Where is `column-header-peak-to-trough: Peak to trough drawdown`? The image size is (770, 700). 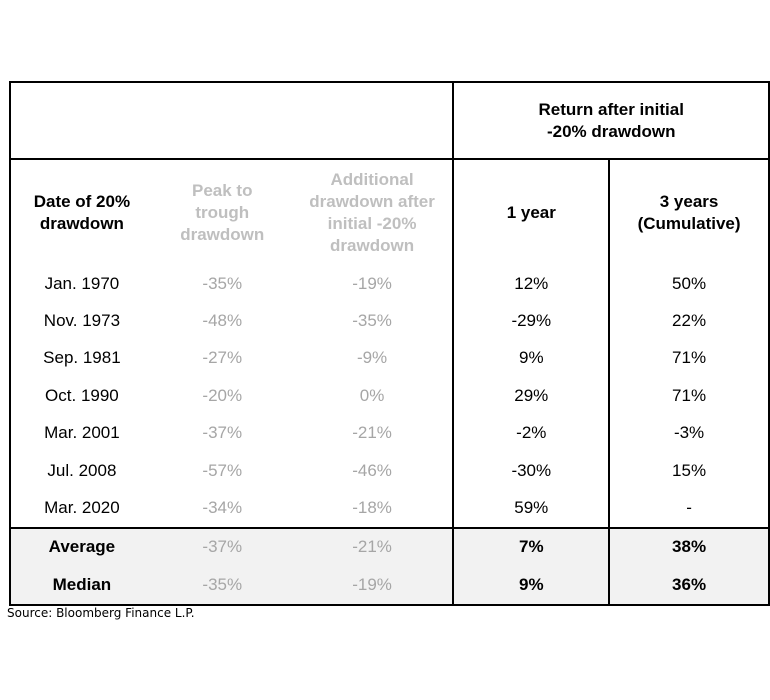 column-header-peak-to-trough: Peak to trough drawdown is located at coordinates (222, 211).